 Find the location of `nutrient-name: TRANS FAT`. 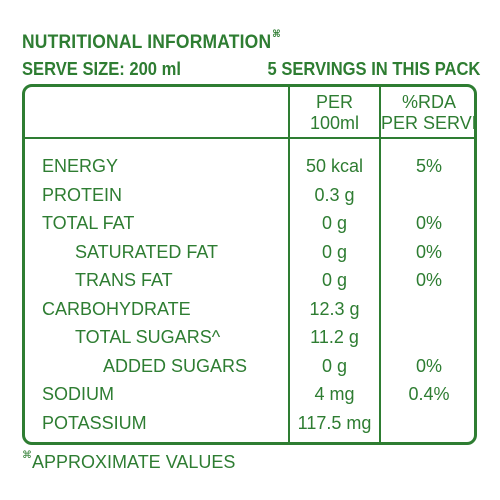

nutrient-name: TRANS FAT is located at coordinates (124, 280).